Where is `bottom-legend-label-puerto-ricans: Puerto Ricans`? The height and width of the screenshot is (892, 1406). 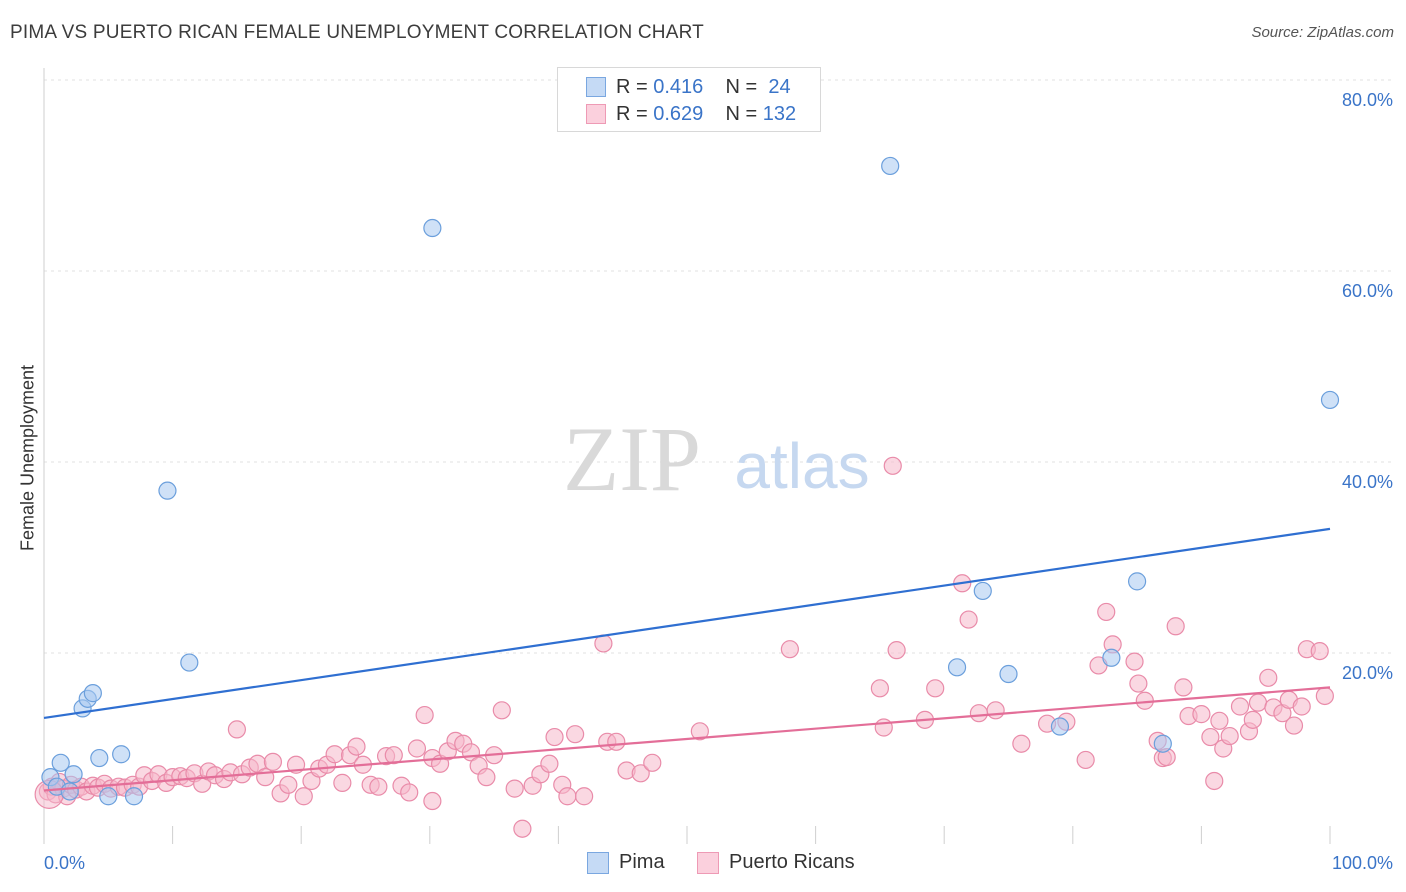 bottom-legend-label-puerto-ricans: Puerto Ricans is located at coordinates (792, 862).